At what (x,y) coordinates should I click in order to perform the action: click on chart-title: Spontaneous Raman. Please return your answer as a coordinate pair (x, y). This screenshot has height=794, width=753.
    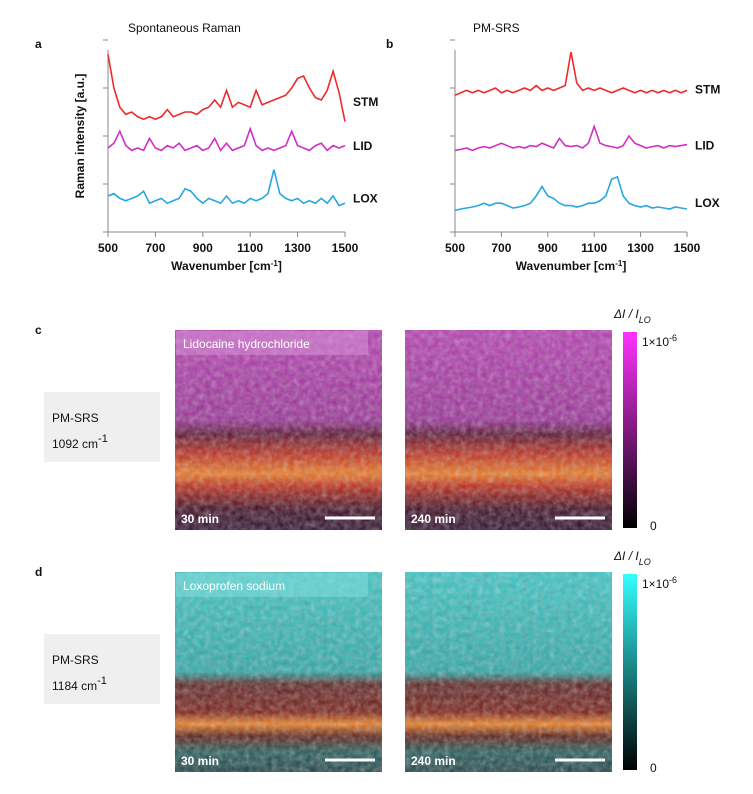
    Looking at the image, I should click on (184, 28).